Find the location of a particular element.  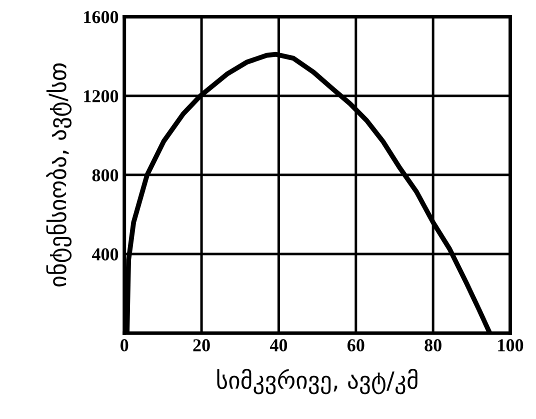

x-tick-label: 80 is located at coordinates (433, 345).